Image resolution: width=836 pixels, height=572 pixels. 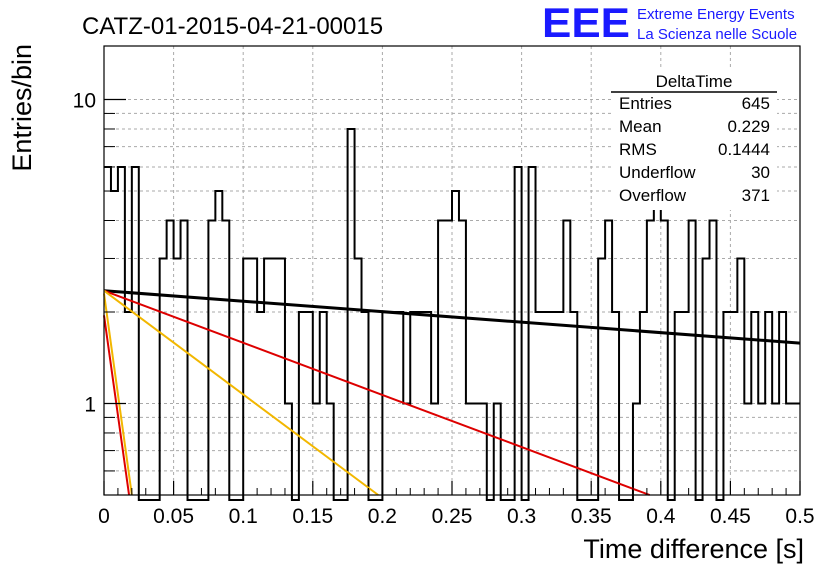 I want to click on stats-value: 371, so click(x=756, y=195).